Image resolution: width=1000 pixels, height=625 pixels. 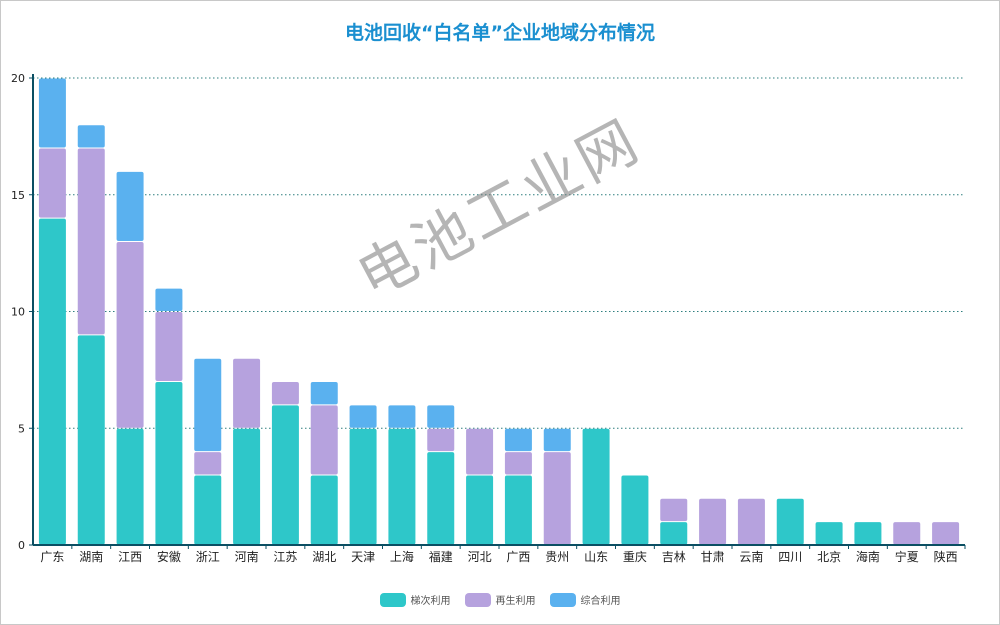 I want to click on x-tick-label: 河北, so click(x=480, y=557).